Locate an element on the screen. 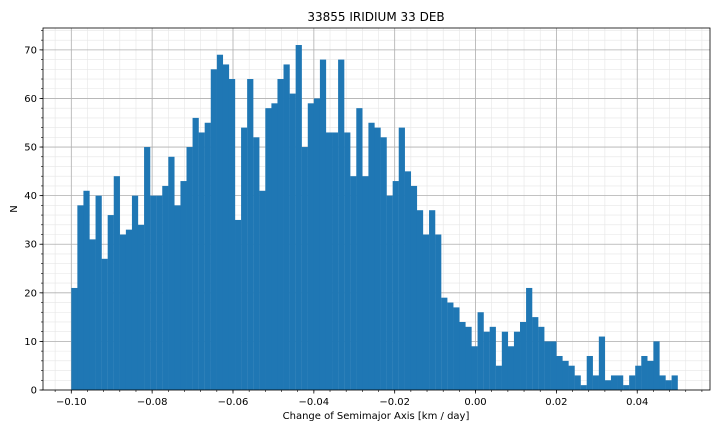 The height and width of the screenshot is (432, 720). chart-title: 33855 IRIDIUM 33 DEB is located at coordinates (375, 17).